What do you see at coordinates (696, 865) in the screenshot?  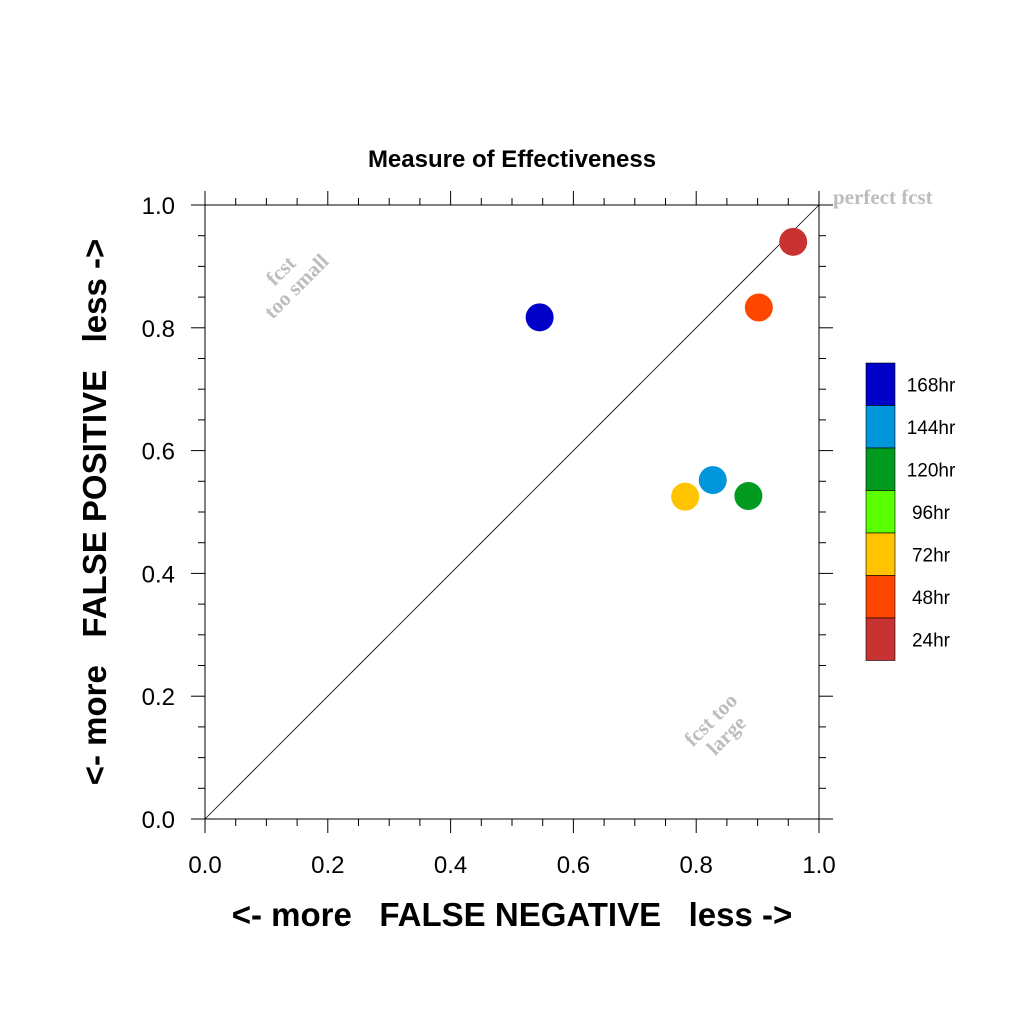 I see `x-tick-label: 0.8` at bounding box center [696, 865].